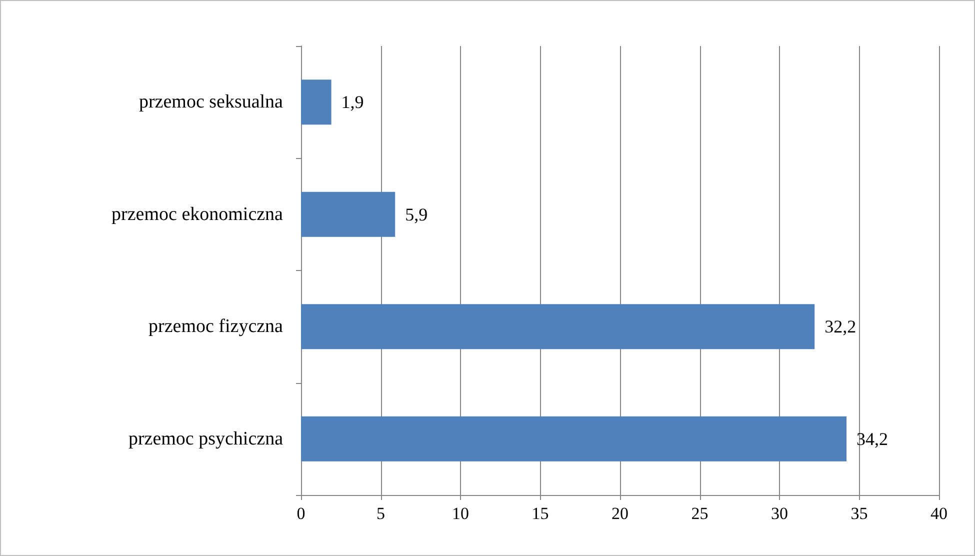  I want to click on data-label: 1,9, so click(352, 102).